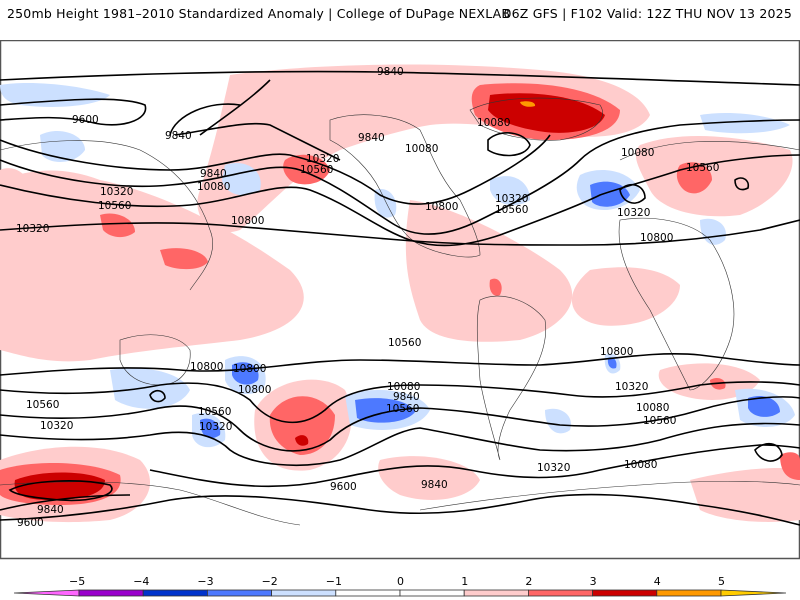 The height and width of the screenshot is (600, 800). What do you see at coordinates (400, 477) in the screenshot?
I see `contour-9840-south` at bounding box center [400, 477].